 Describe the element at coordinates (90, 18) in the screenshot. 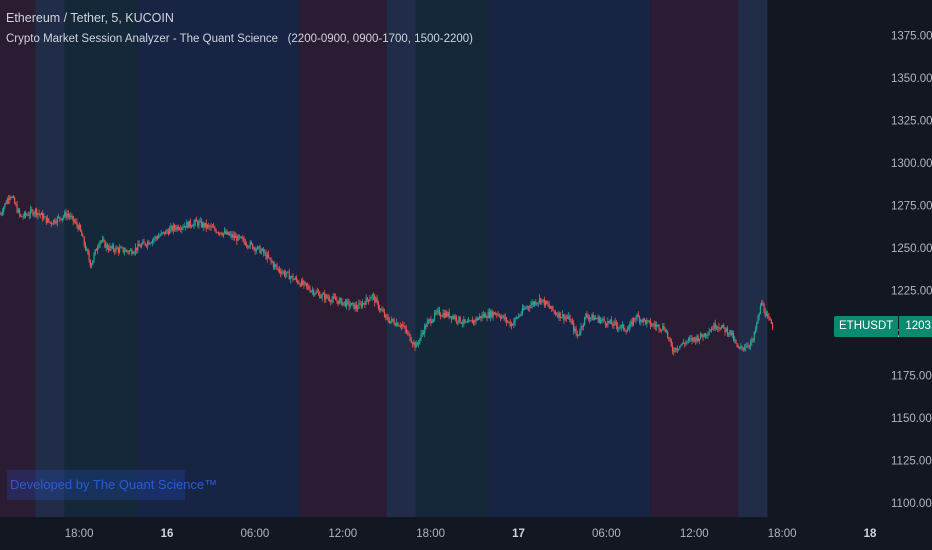

I see `symbol-title: Ethereum / Tether, 5, KUCOIN` at that location.